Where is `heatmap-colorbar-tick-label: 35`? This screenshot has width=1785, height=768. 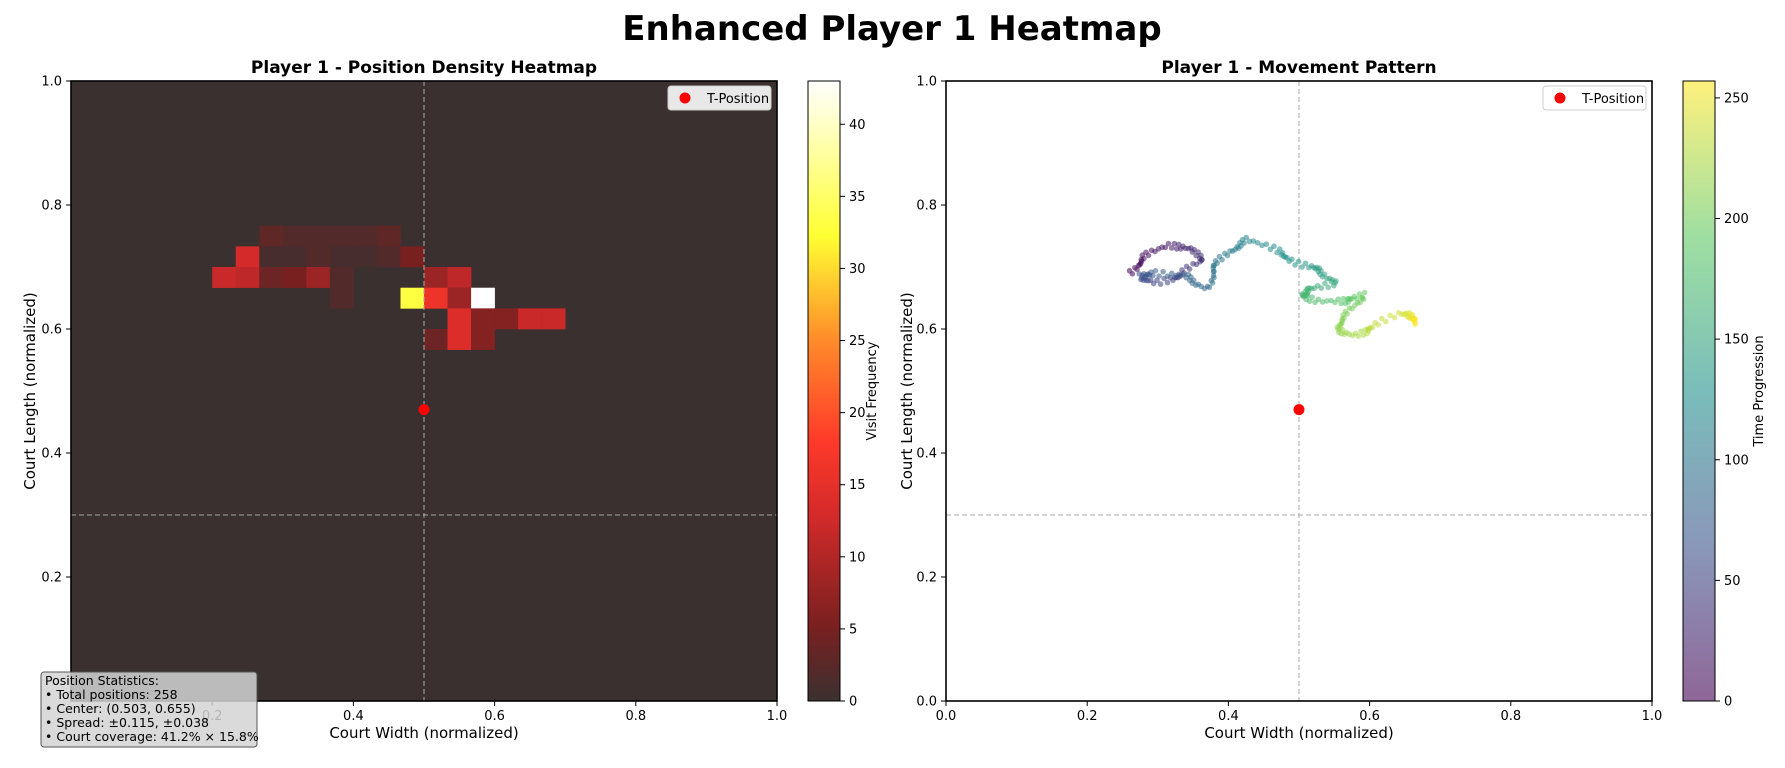
heatmap-colorbar-tick-label: 35 is located at coordinates (857, 197).